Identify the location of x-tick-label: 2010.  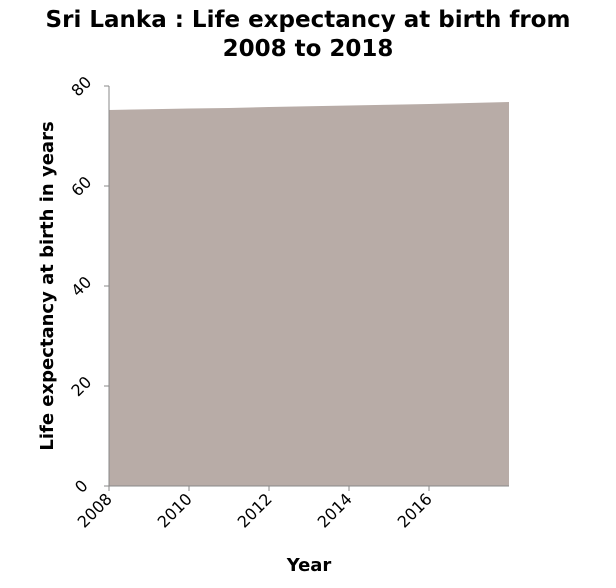
(175, 510).